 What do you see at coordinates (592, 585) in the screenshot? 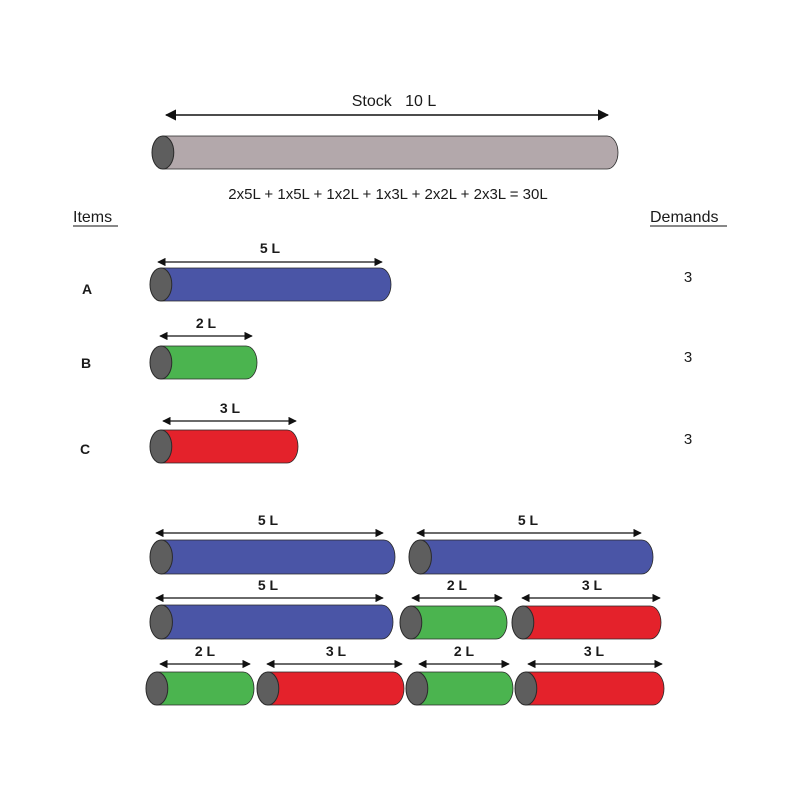
I see `pattern-r2c-label: 3 L` at bounding box center [592, 585].